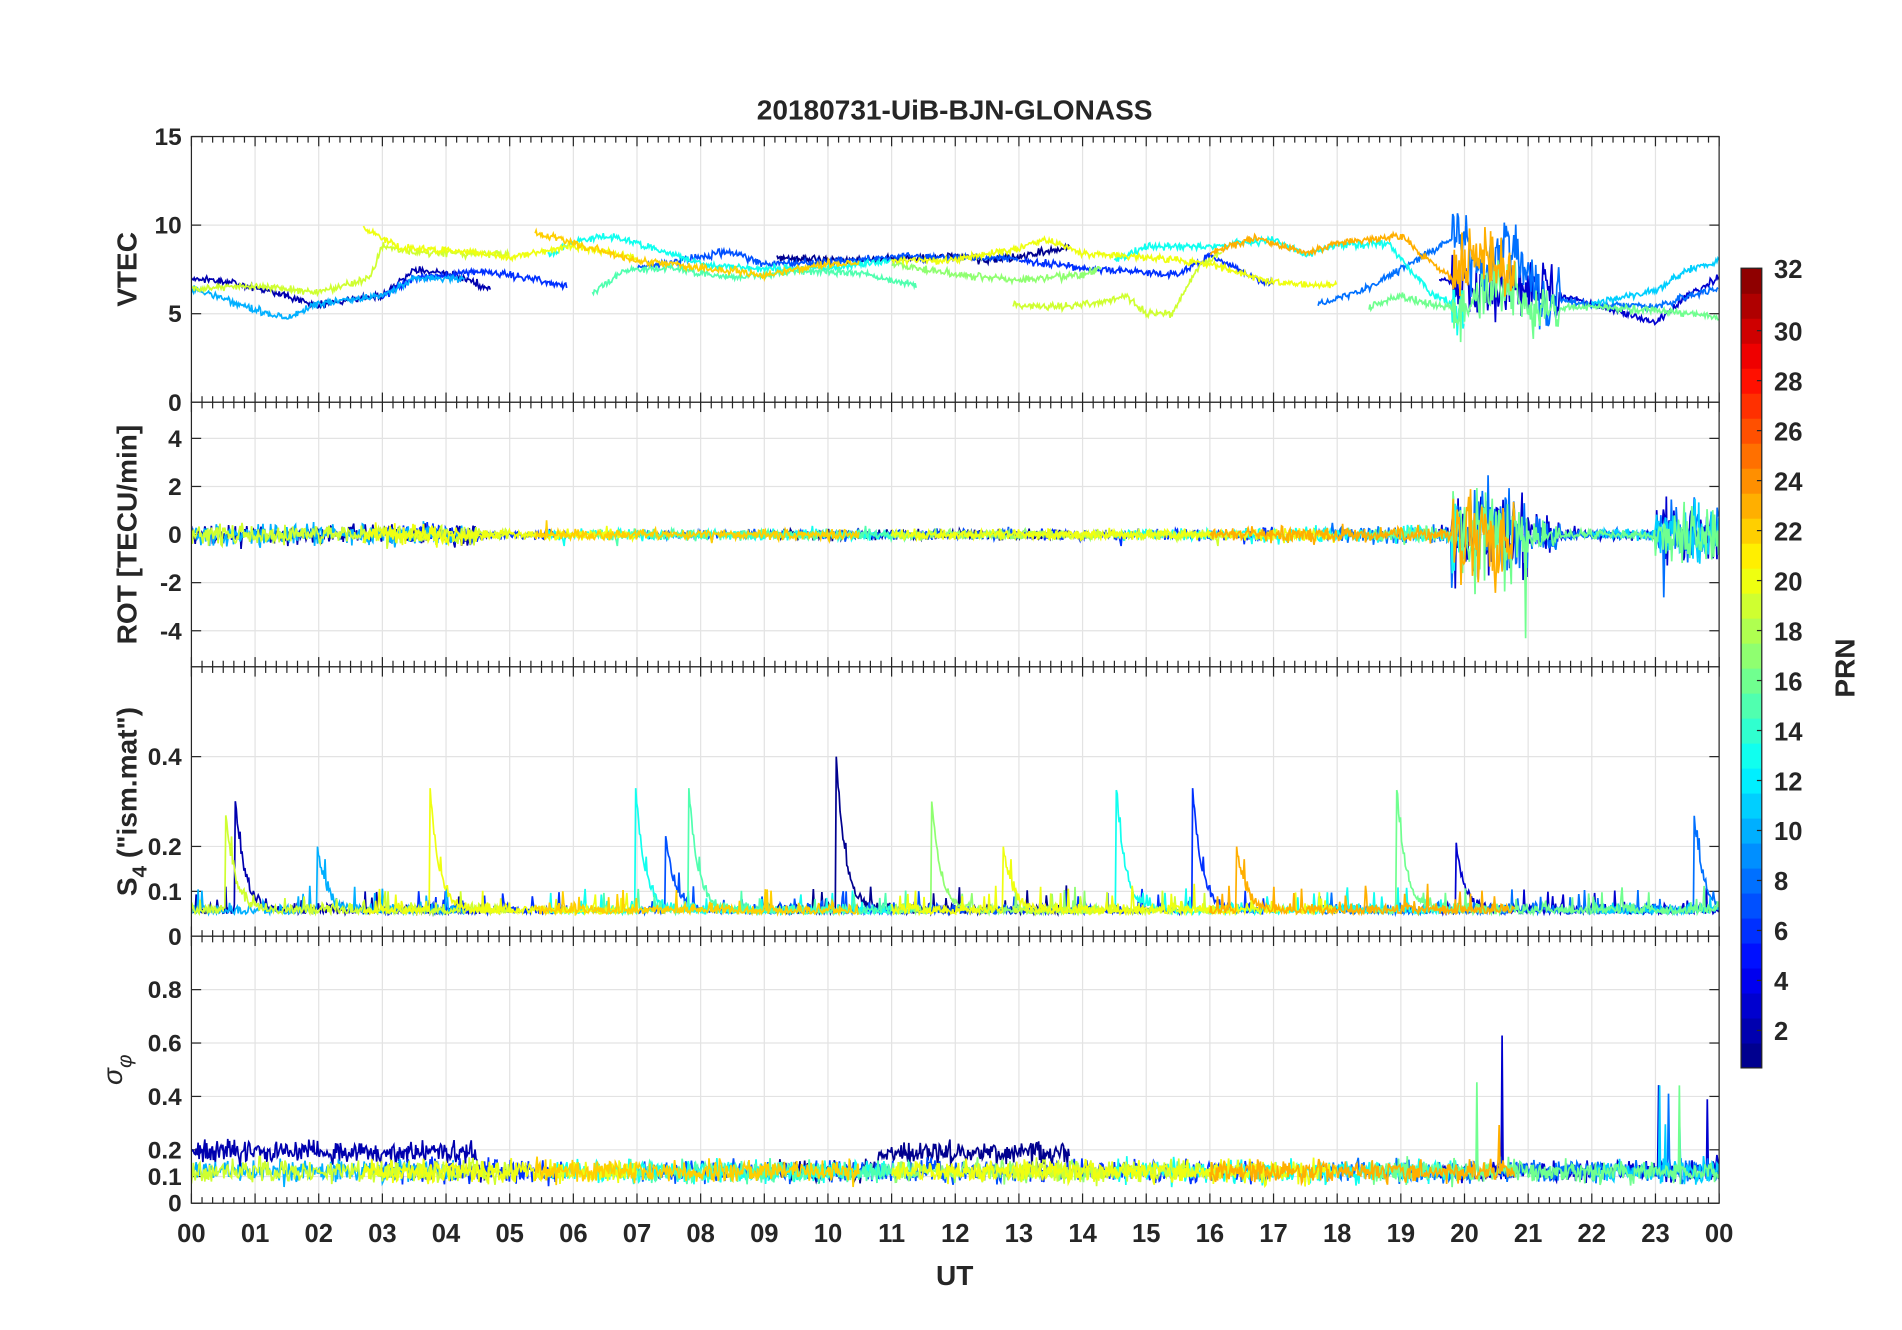  What do you see at coordinates (1788, 382) in the screenshot?
I see `colorbar-tick-label: 28` at bounding box center [1788, 382].